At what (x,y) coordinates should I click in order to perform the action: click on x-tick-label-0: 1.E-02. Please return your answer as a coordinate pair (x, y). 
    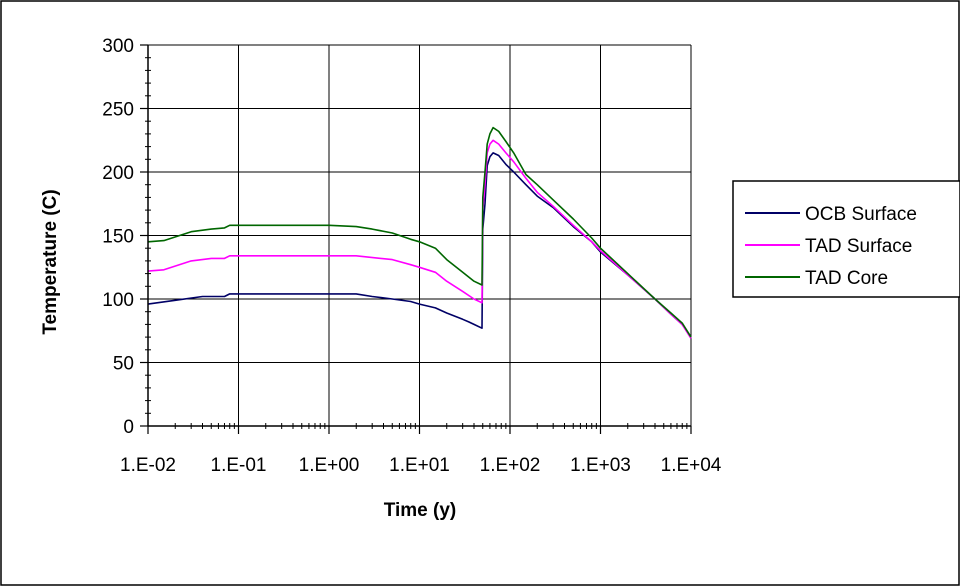
    Looking at the image, I should click on (148, 465).